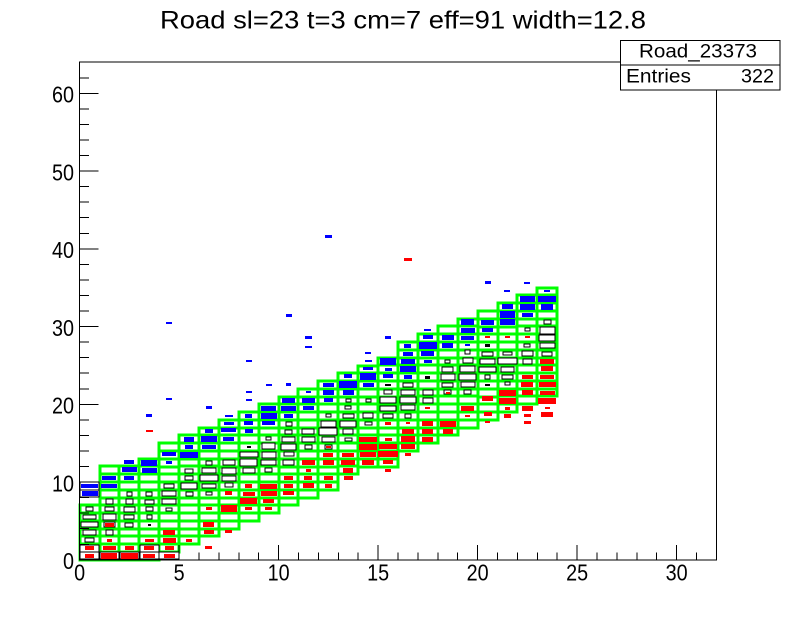 The image size is (796, 622). Describe the element at coordinates (577, 573) in the screenshot. I see `svg-text: 25` at that location.